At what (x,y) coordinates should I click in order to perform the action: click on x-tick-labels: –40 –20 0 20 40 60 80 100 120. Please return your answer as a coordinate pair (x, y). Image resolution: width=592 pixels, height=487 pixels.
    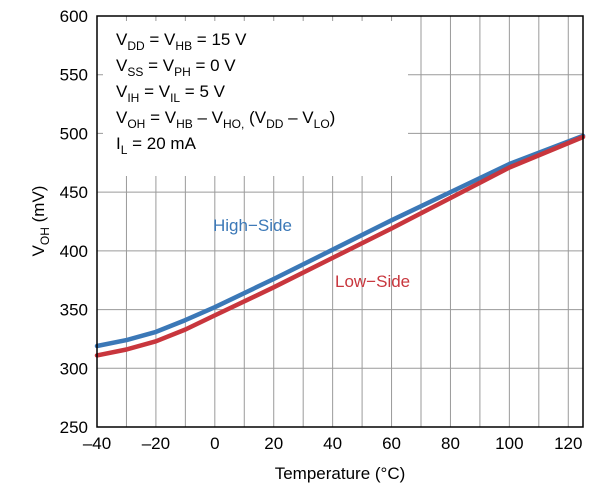
    Looking at the image, I should click on (333, 443).